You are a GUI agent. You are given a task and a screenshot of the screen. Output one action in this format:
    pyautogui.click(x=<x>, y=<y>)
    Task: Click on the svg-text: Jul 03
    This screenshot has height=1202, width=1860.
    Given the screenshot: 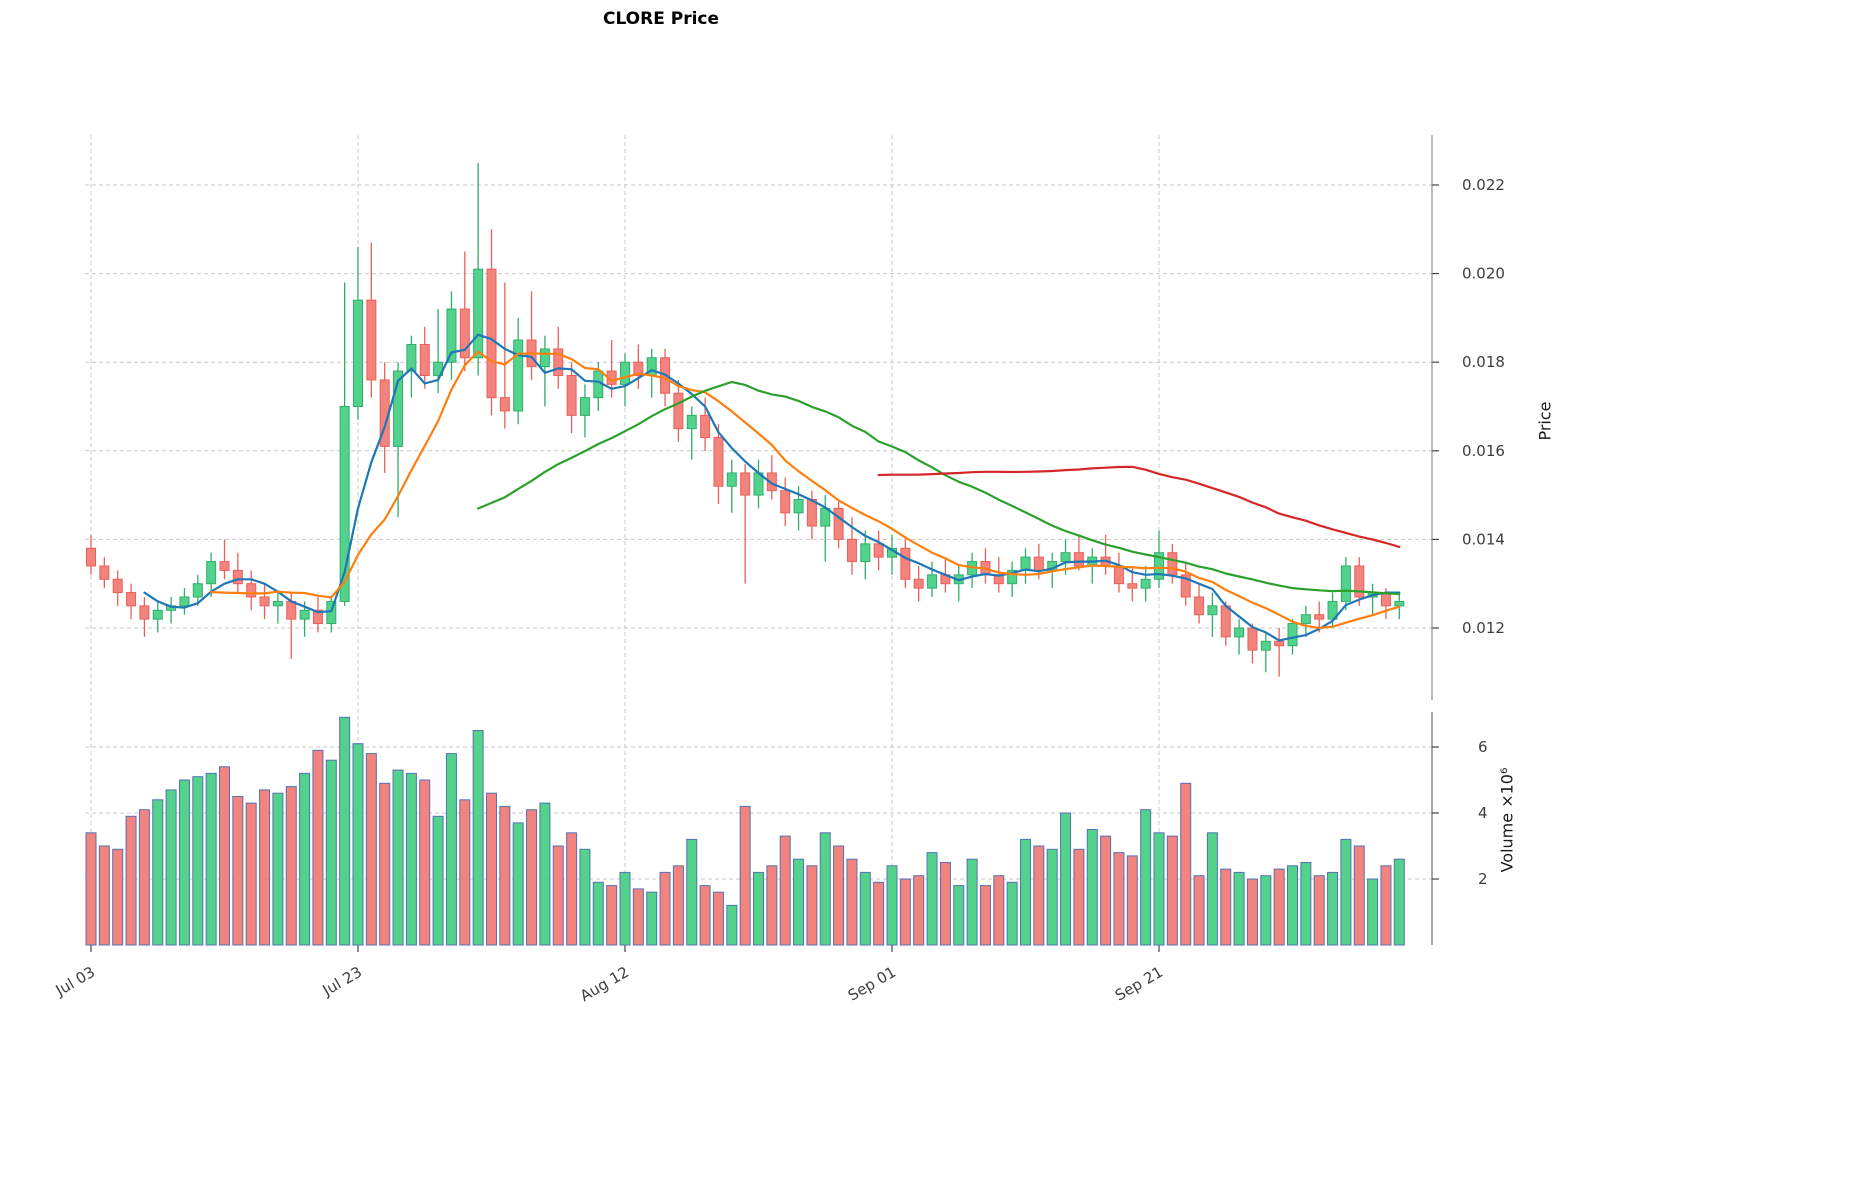 What is the action you would take?
    pyautogui.click(x=75, y=981)
    